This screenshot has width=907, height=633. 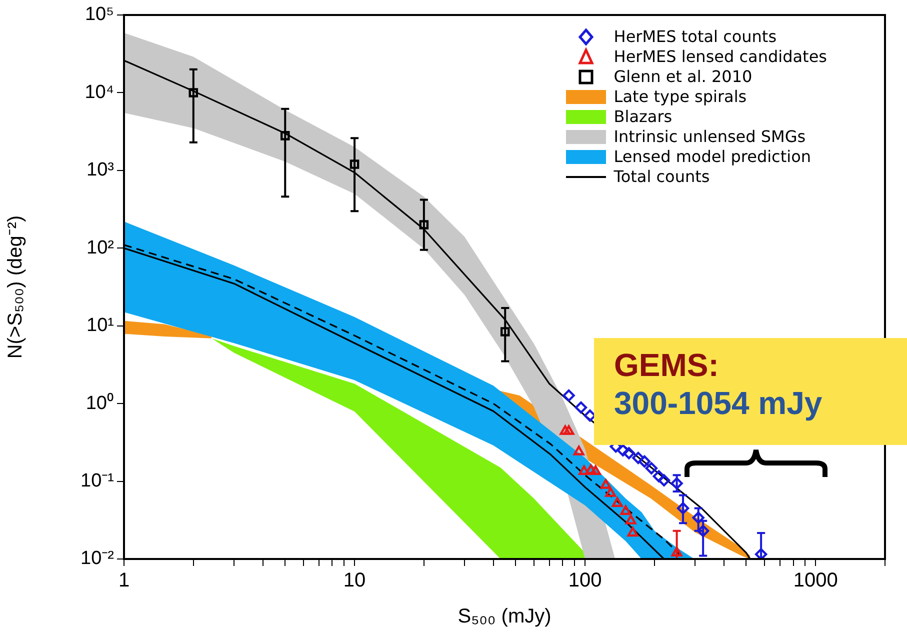 I want to click on legend-label: Intrinsic unlensed SMGs, so click(x=710, y=137).